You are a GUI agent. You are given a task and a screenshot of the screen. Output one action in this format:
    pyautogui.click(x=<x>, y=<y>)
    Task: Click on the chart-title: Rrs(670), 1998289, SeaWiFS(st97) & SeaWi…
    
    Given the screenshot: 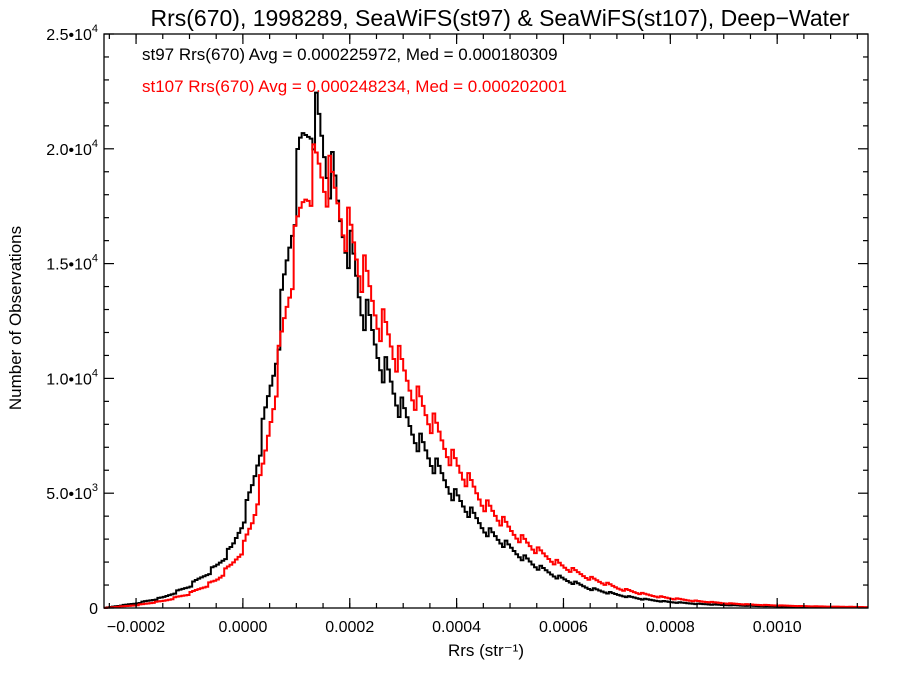 What is the action you would take?
    pyautogui.click(x=499, y=18)
    